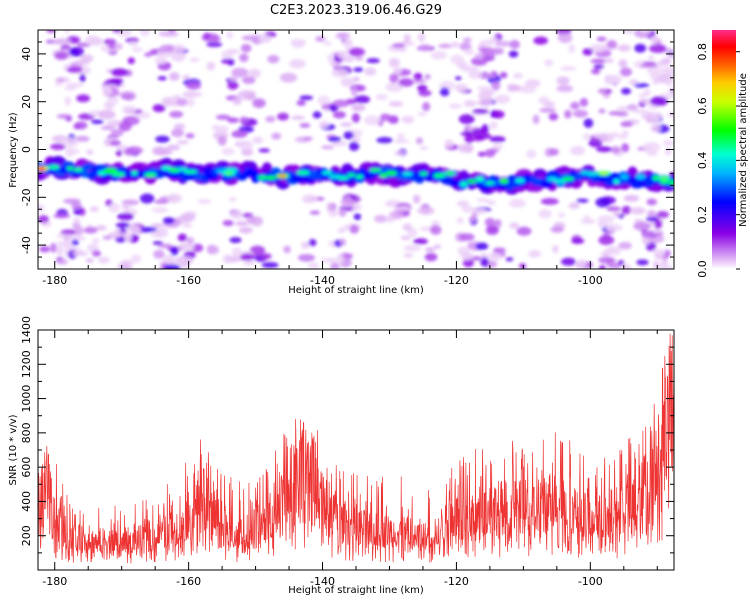  Describe the element at coordinates (322, 581) in the screenshot. I see `x-tick-label: -140` at that location.